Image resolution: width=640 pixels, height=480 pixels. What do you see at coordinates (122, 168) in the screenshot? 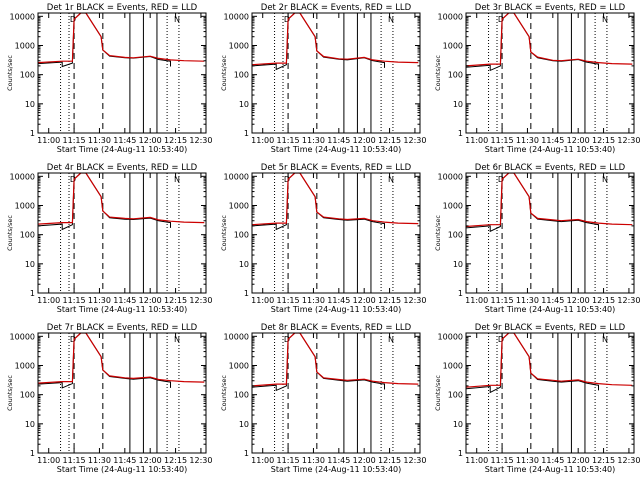
I see `chart-title: Det 4r BLACK = Events, RED = LLD` at bounding box center [122, 168].